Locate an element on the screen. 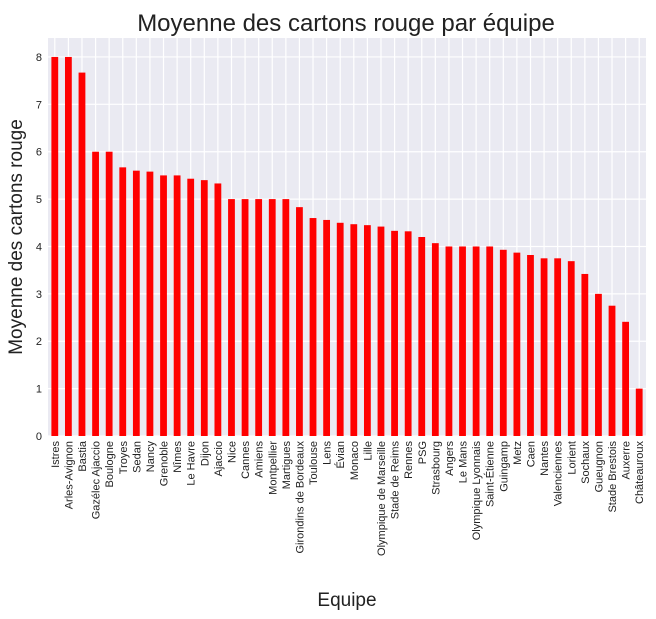 Image resolution: width=656 pixels, height=619 pixels. x-tick-label: Grenoble is located at coordinates (165, 463).